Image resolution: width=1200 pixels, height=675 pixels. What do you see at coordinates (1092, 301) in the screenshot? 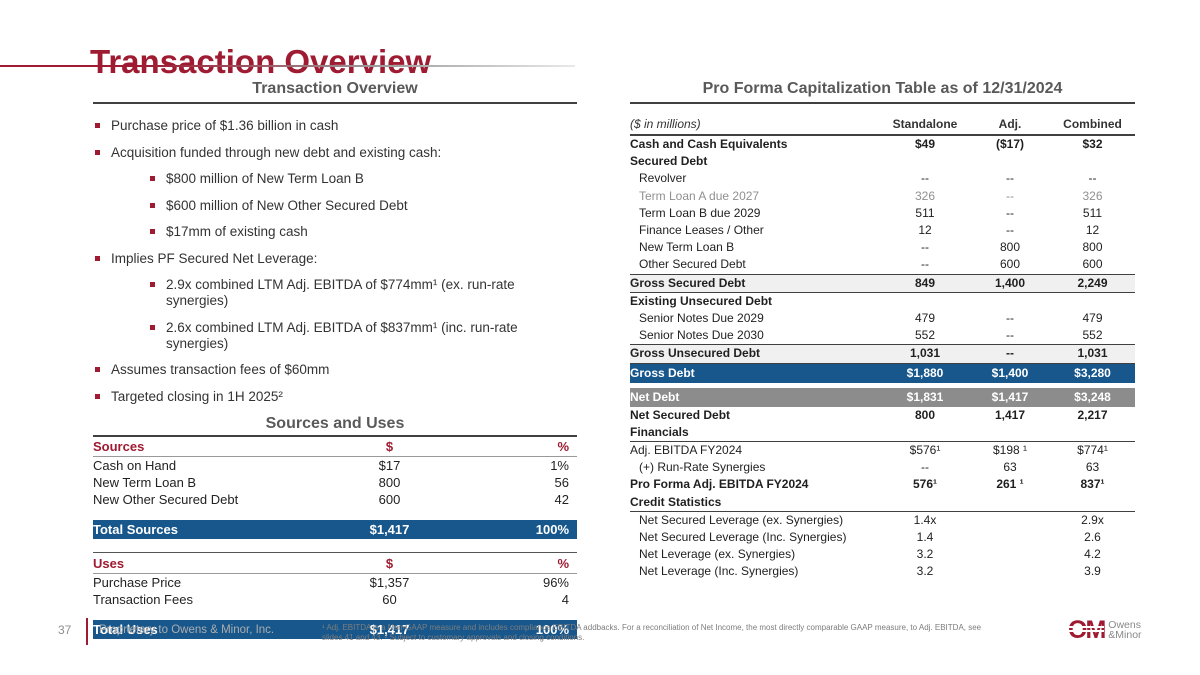
I see `row-combined` at bounding box center [1092, 301].